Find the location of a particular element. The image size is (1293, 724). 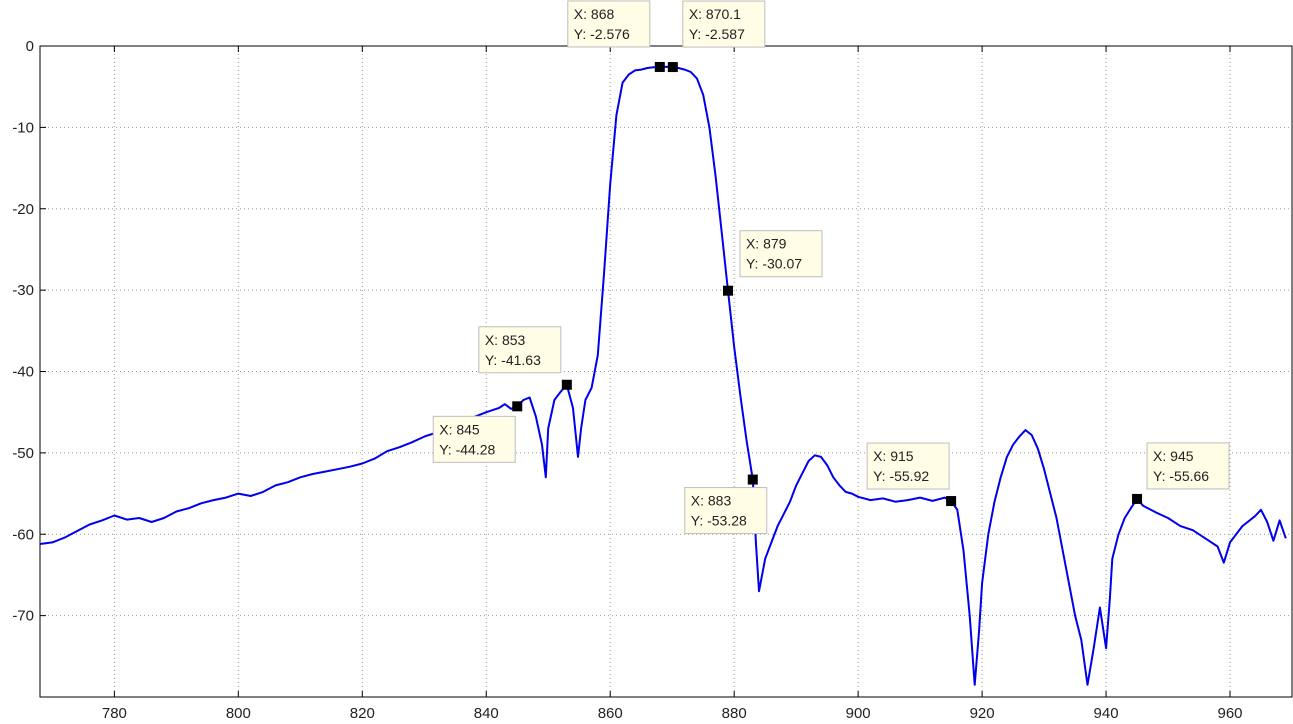

datatip-x-text: X: 853 is located at coordinates (505, 340).